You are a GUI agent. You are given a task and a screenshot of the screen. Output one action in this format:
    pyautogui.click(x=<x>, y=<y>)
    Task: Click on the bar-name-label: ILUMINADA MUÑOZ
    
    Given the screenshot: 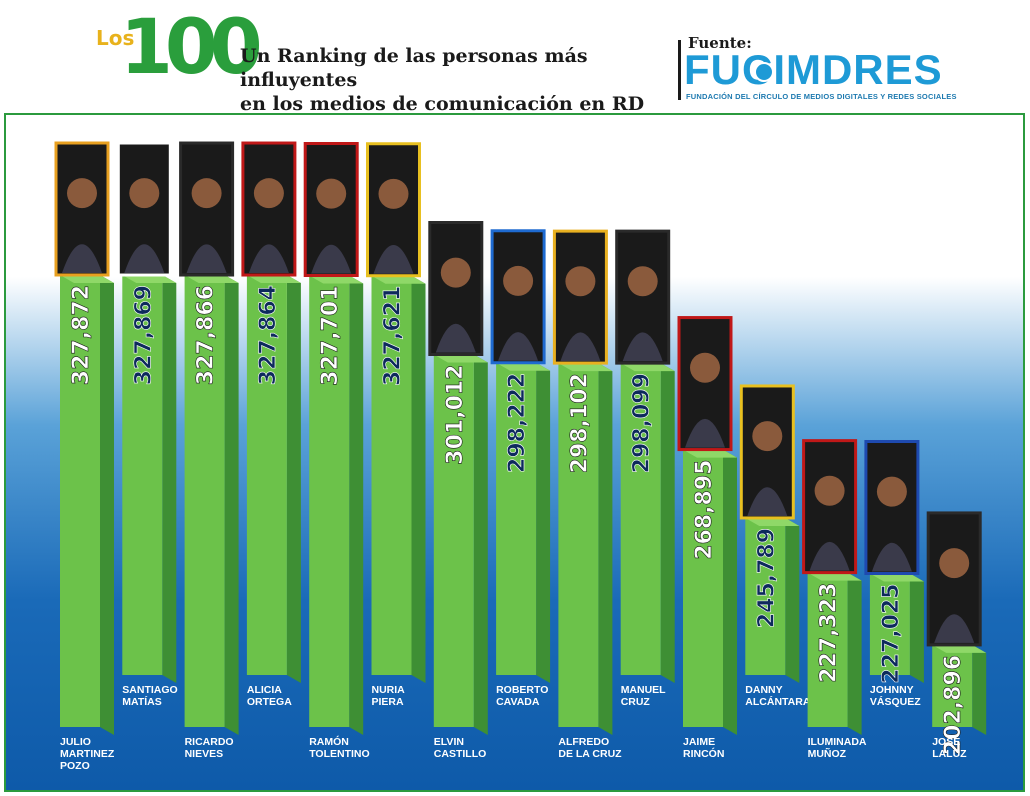 What is the action you would take?
    pyautogui.click(x=837, y=748)
    